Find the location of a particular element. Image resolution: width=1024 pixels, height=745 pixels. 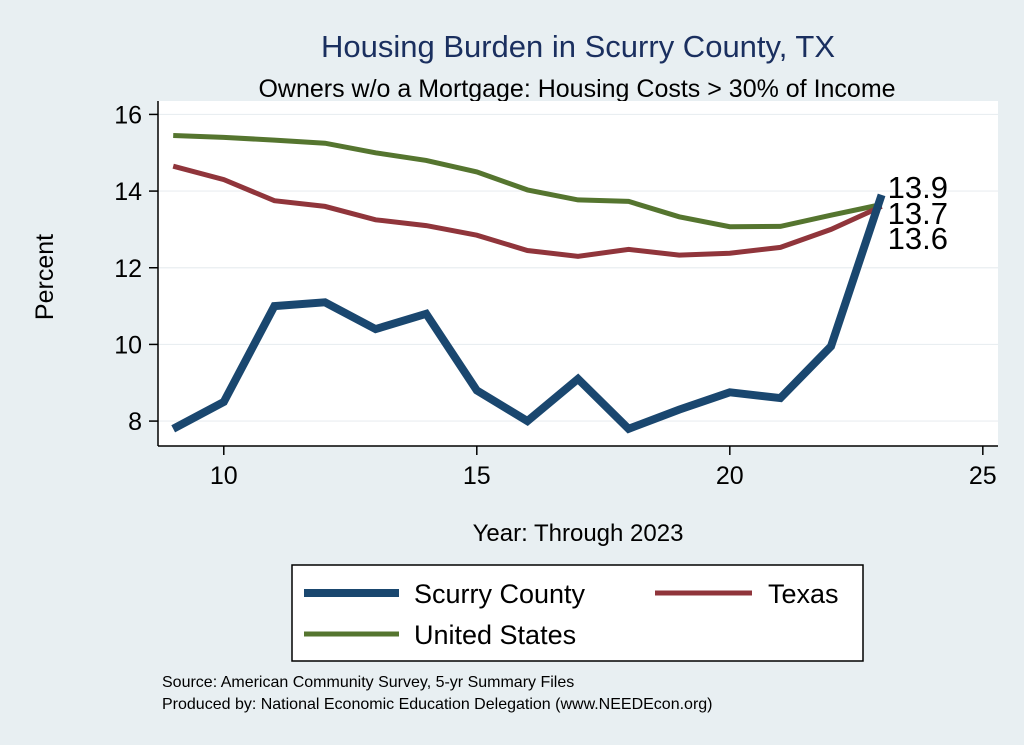

legend-box is located at coordinates (577, 613).